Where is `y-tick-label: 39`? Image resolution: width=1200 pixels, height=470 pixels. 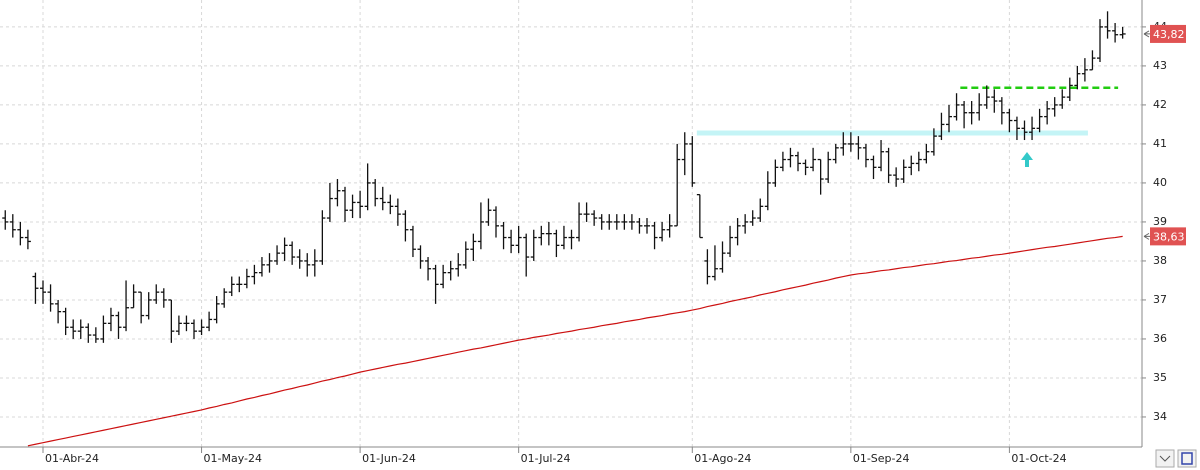
y-tick-label: 39 is located at coordinates (1160, 221).